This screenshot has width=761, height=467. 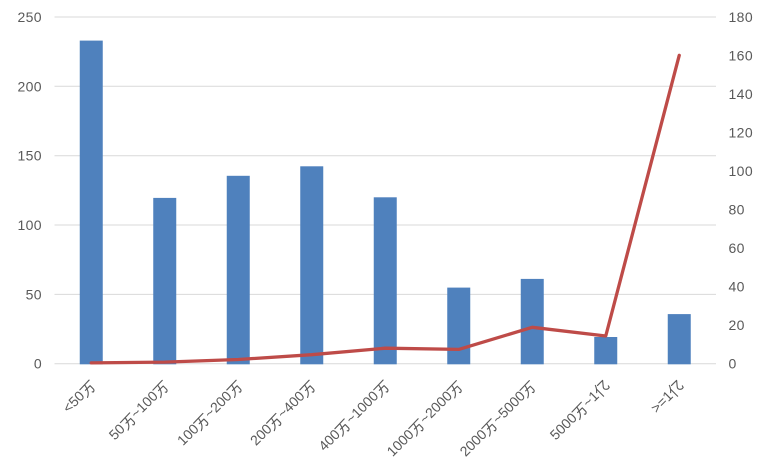 What do you see at coordinates (34, 294) in the screenshot?
I see `svg-text: 50` at bounding box center [34, 294].